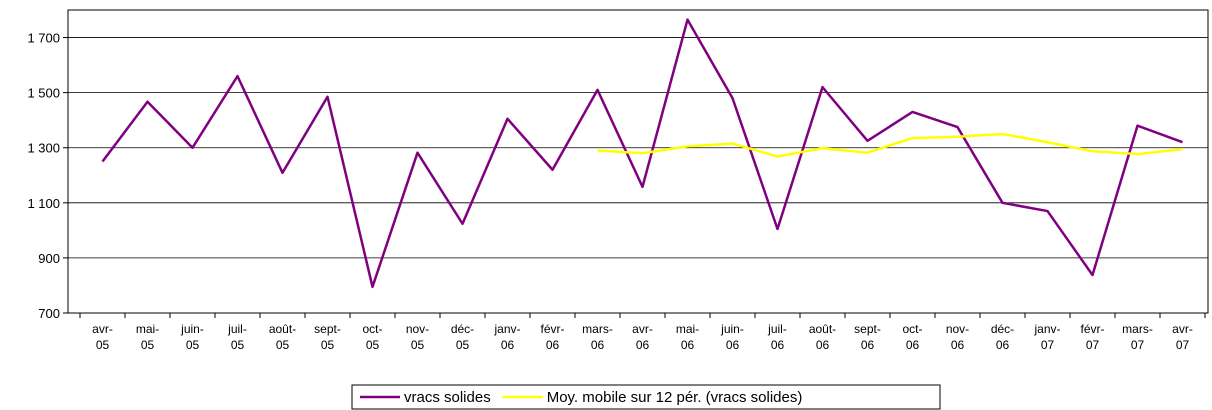 The image size is (1212, 410). I want to click on x-tick-label: nov- 05, so click(417, 337).